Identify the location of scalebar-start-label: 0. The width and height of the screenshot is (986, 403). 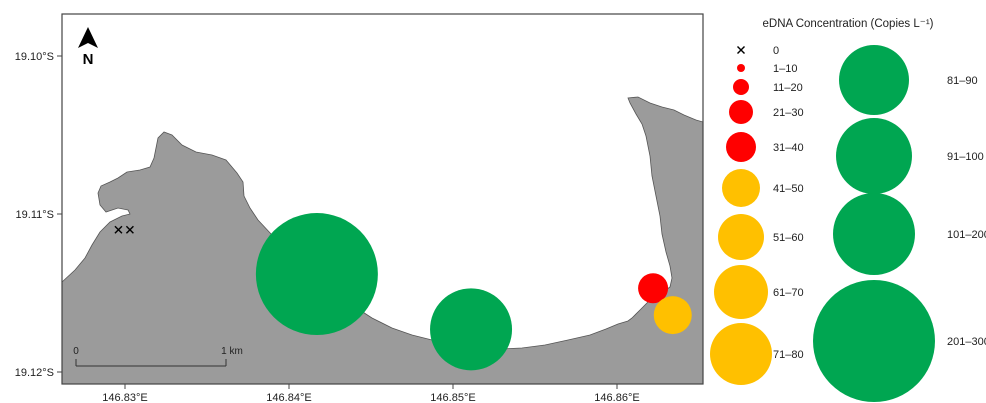
(76, 351).